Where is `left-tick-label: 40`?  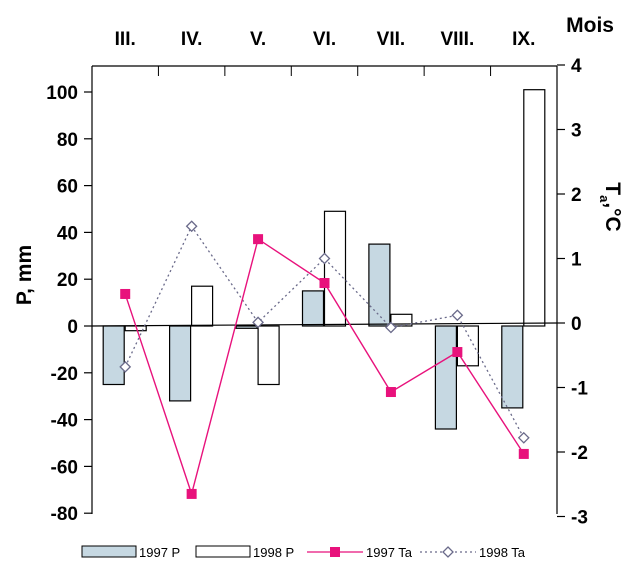
left-tick-label: 40 is located at coordinates (67, 233).